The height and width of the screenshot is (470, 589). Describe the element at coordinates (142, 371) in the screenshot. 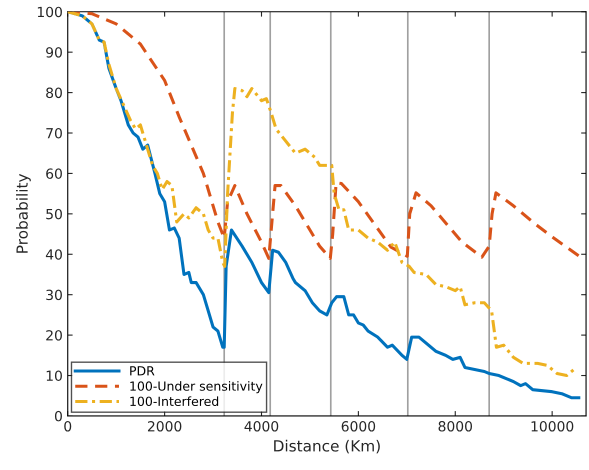

I see `legend-label: PDR` at that location.